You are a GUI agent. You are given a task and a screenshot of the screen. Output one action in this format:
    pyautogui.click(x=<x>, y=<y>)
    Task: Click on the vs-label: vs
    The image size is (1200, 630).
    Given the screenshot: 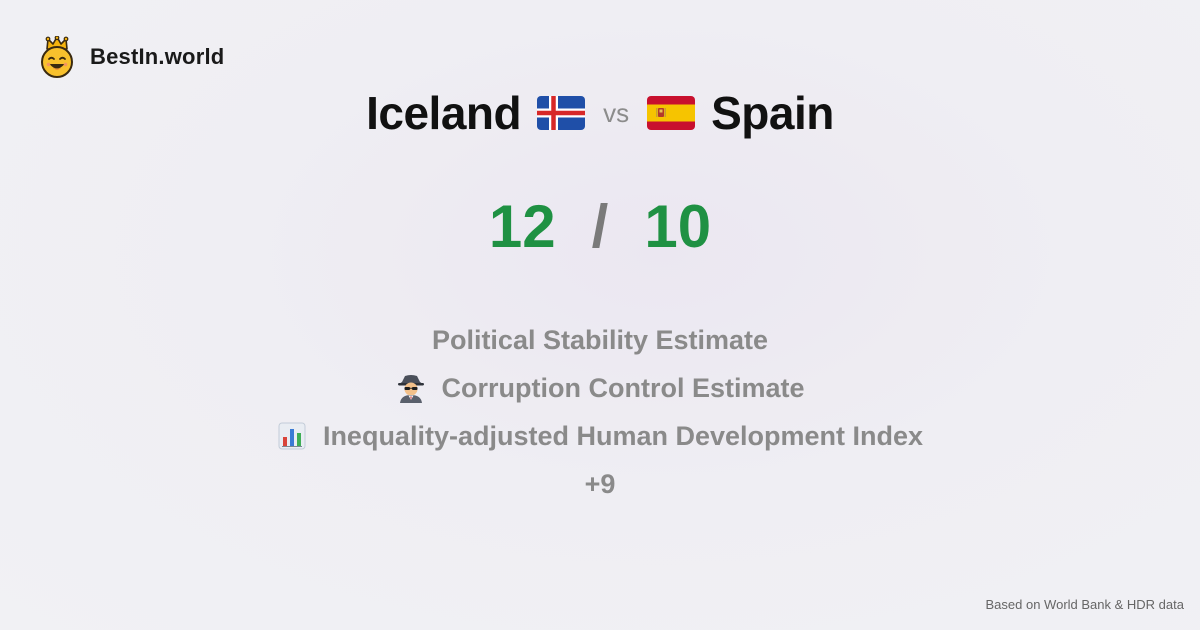 What is the action you would take?
    pyautogui.click(x=616, y=112)
    